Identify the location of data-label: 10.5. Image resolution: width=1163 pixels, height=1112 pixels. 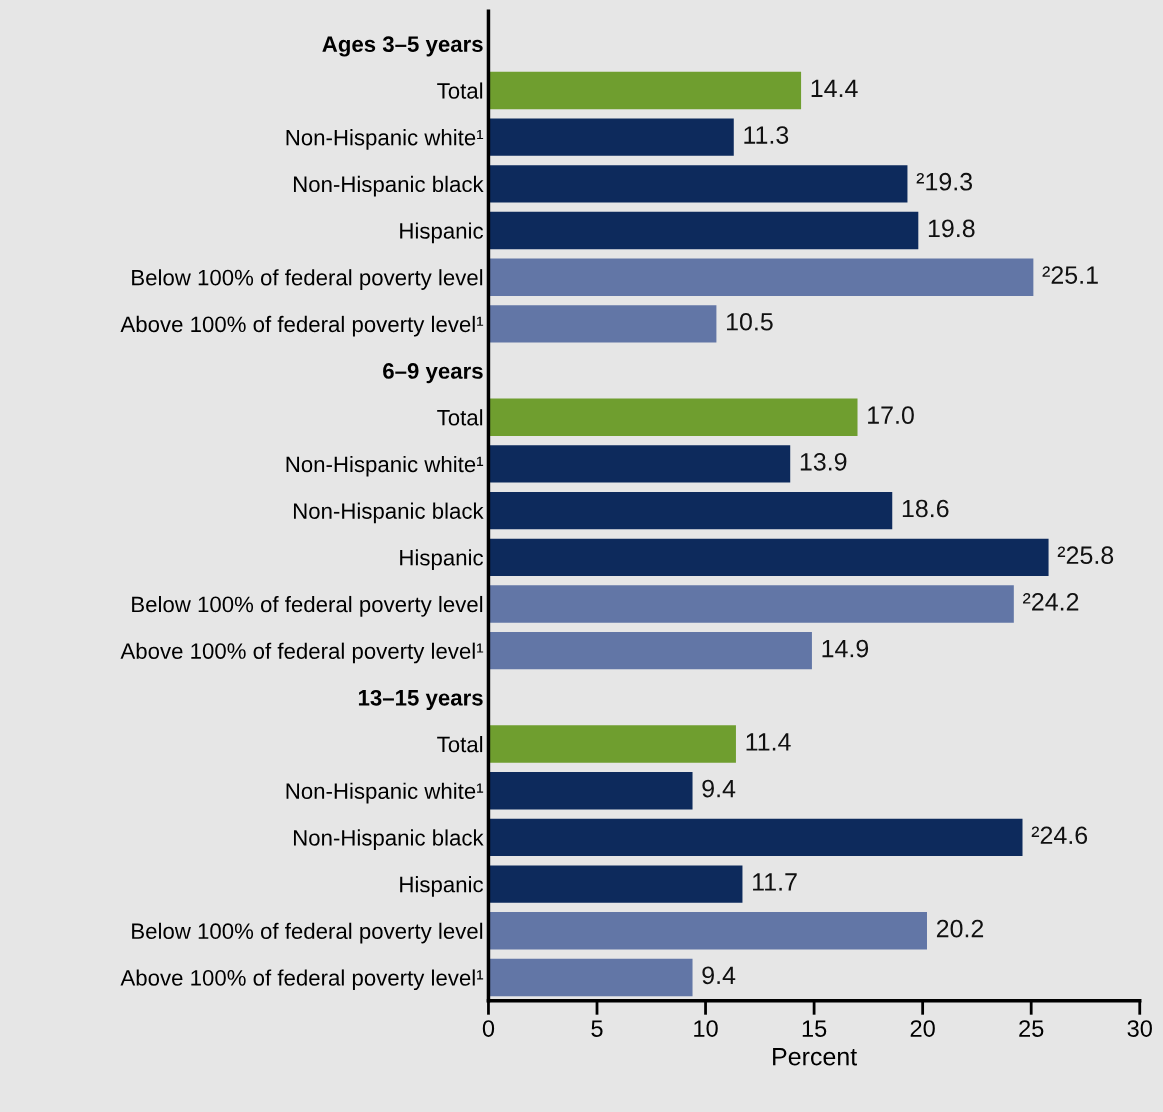
(750, 321).